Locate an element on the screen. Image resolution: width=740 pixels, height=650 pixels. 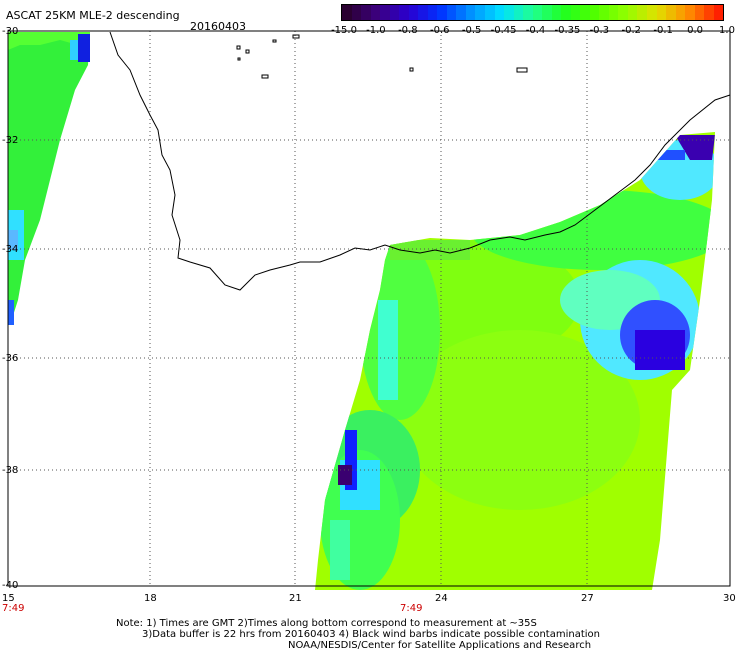
lat-label: -32 is located at coordinates (10, 140).